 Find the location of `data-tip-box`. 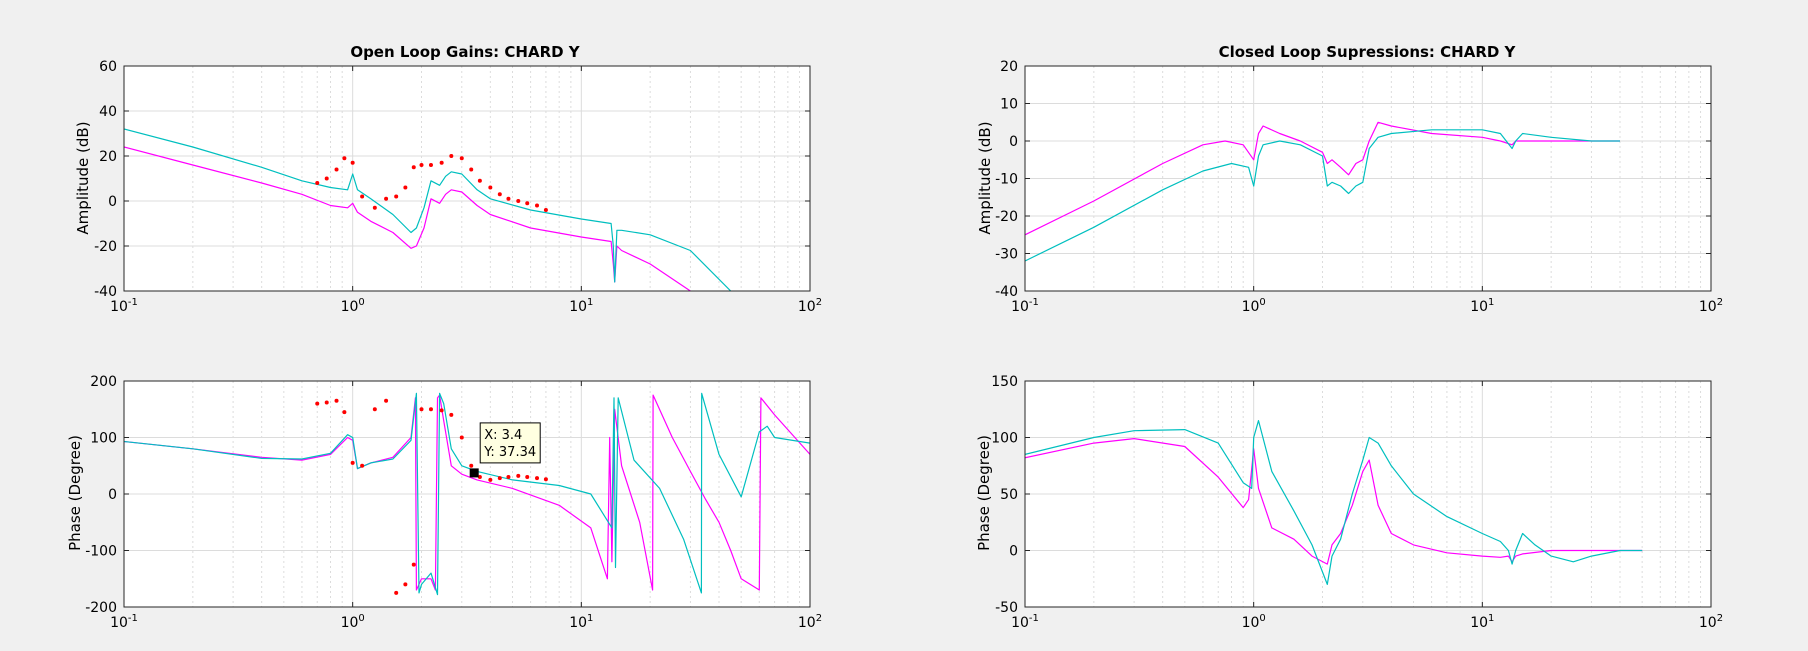

data-tip-box is located at coordinates (510, 443).